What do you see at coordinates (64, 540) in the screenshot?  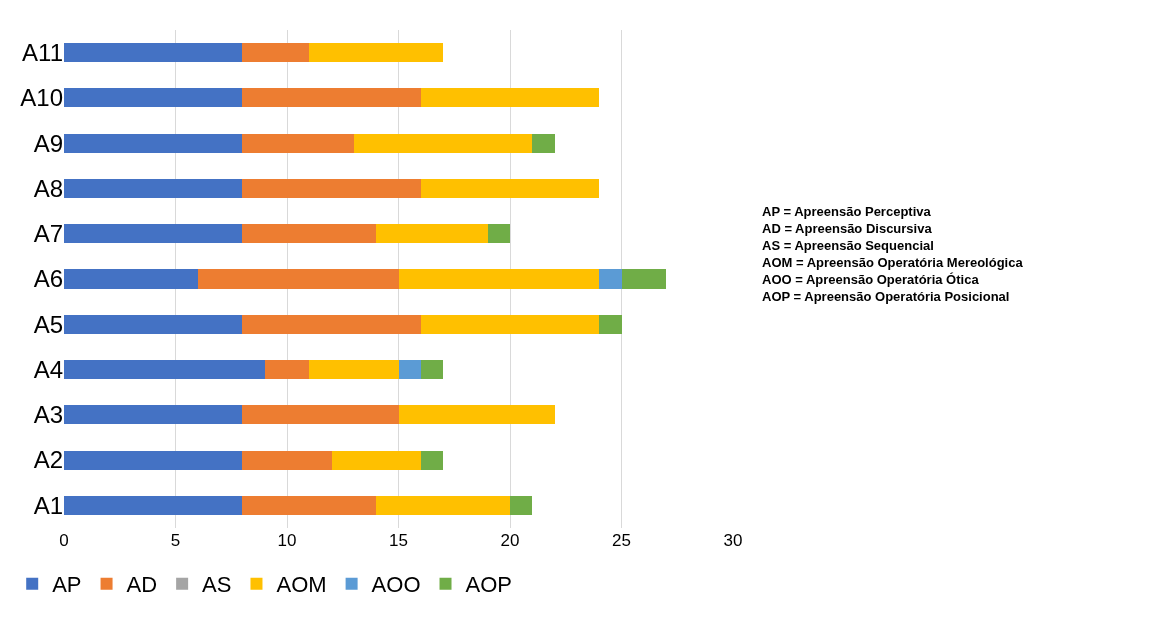 I see `x-tick-label: 0` at bounding box center [64, 540].